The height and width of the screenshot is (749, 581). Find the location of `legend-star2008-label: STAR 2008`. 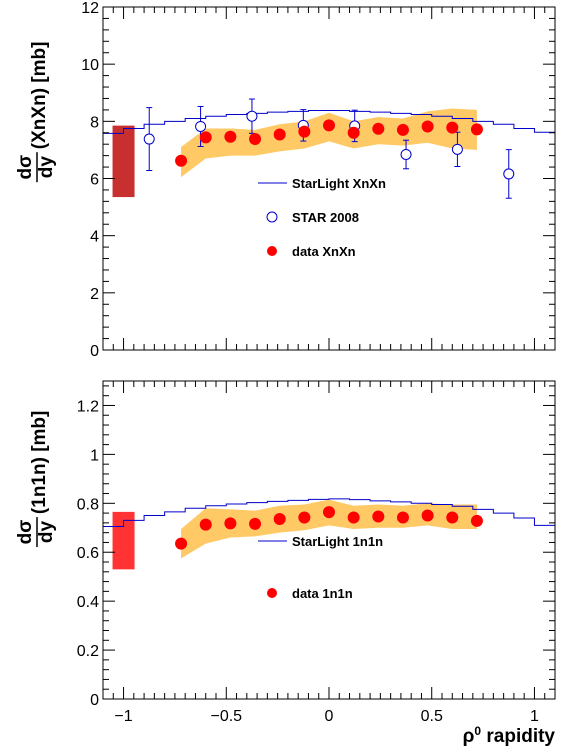

legend-star2008-label: STAR 2008 is located at coordinates (325, 217).